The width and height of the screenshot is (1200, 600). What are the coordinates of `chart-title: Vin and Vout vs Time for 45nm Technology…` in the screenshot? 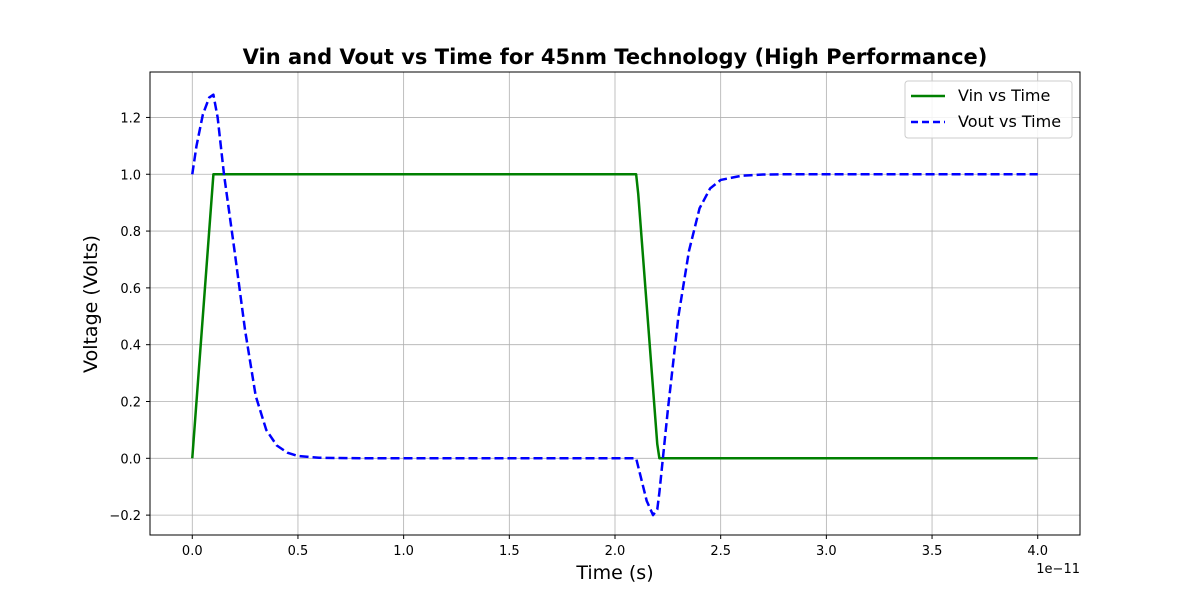 It's located at (615, 57).